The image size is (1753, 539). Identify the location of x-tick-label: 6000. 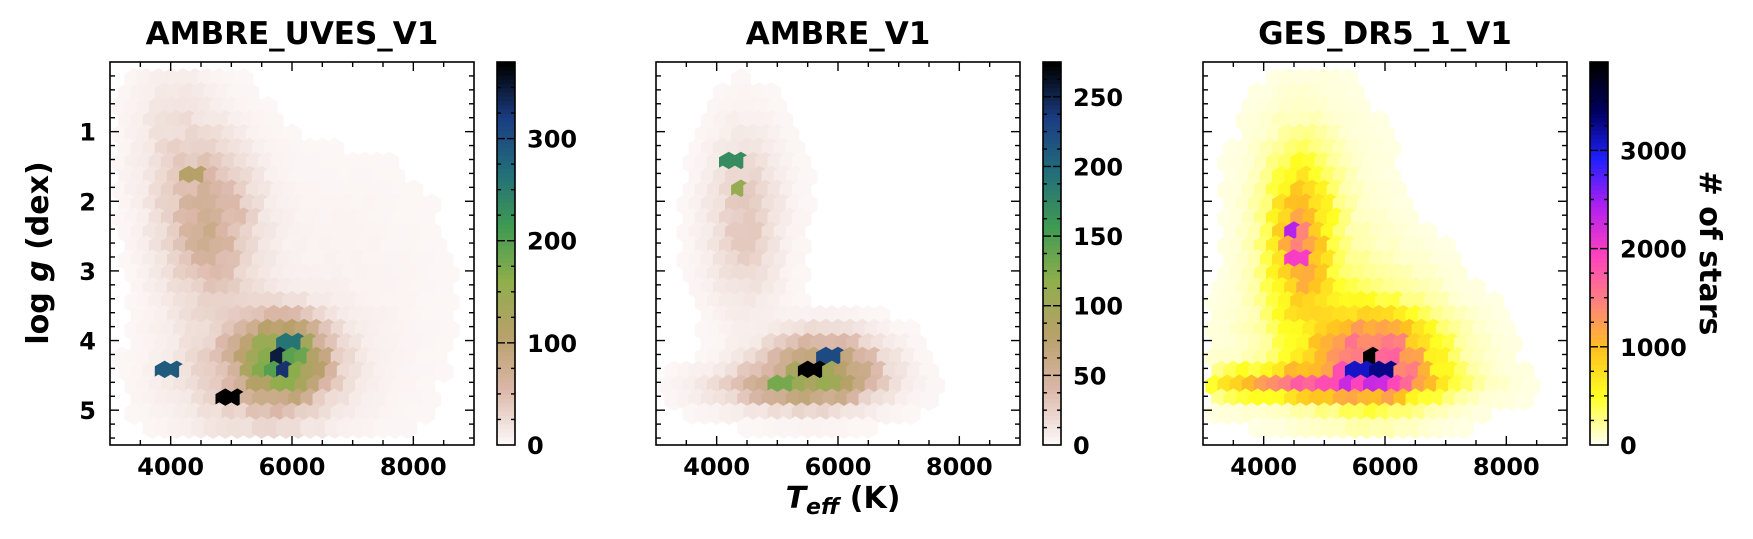
(838, 467).